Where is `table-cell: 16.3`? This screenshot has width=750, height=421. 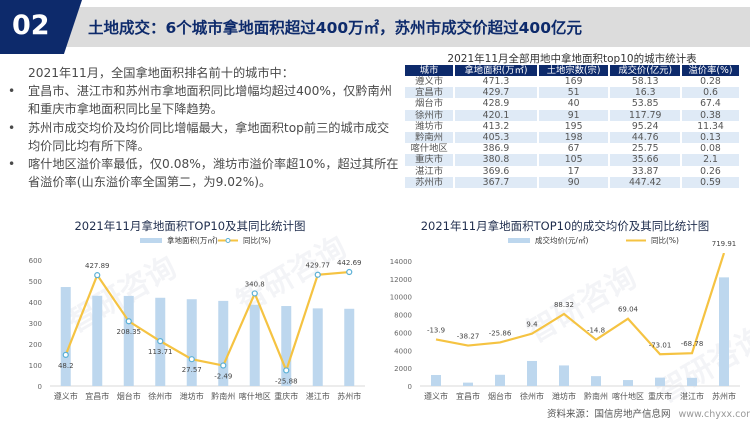 table-cell: 16.3 is located at coordinates (645, 93).